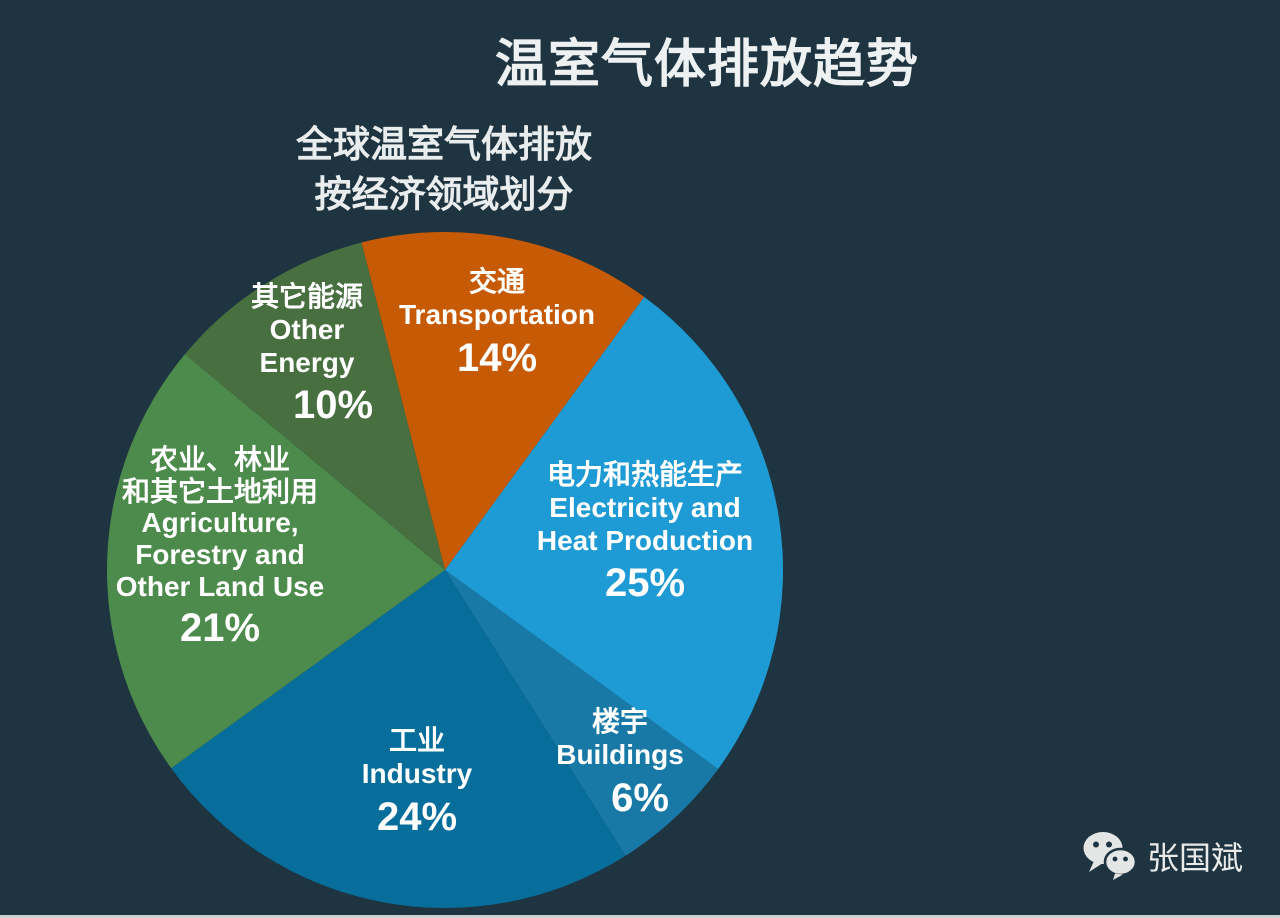 The height and width of the screenshot is (918, 1280). Describe the element at coordinates (1195, 858) in the screenshot. I see `watermark-text: 张国斌` at that location.